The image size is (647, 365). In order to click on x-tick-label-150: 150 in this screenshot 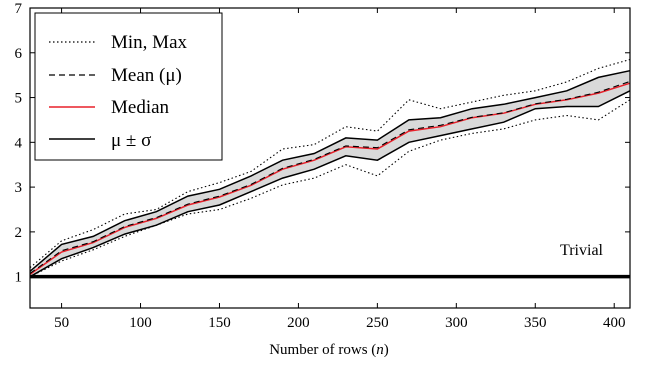, I will do `click(219, 323)`.